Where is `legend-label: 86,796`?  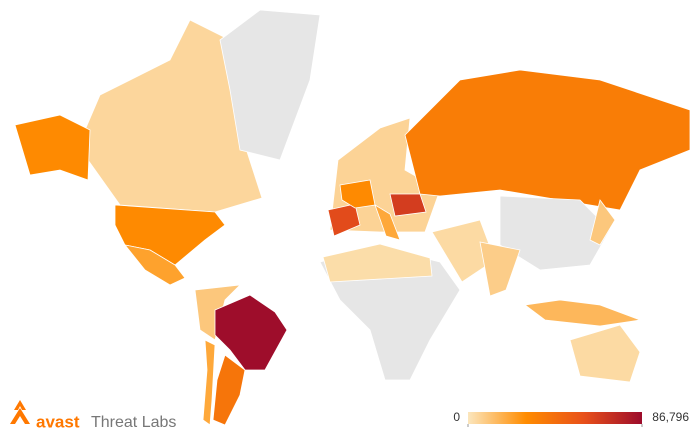 legend-label: 86,796 is located at coordinates (670, 417).